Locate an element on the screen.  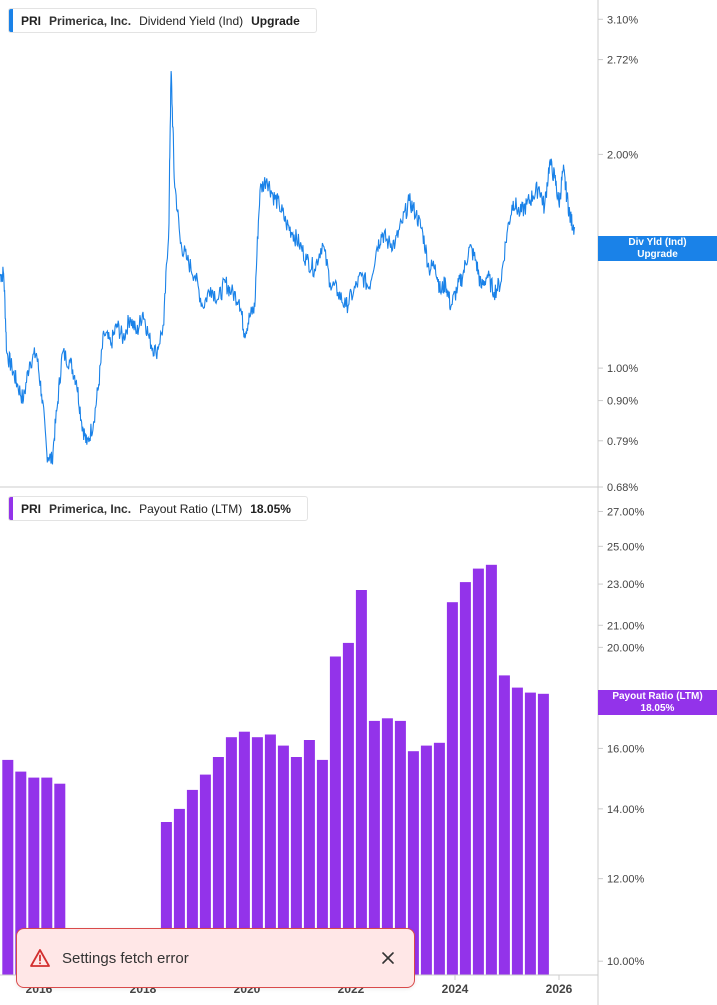
payout-ratio-price-tag: Payout Ratio (LTM) 18.05% is located at coordinates (657, 702).